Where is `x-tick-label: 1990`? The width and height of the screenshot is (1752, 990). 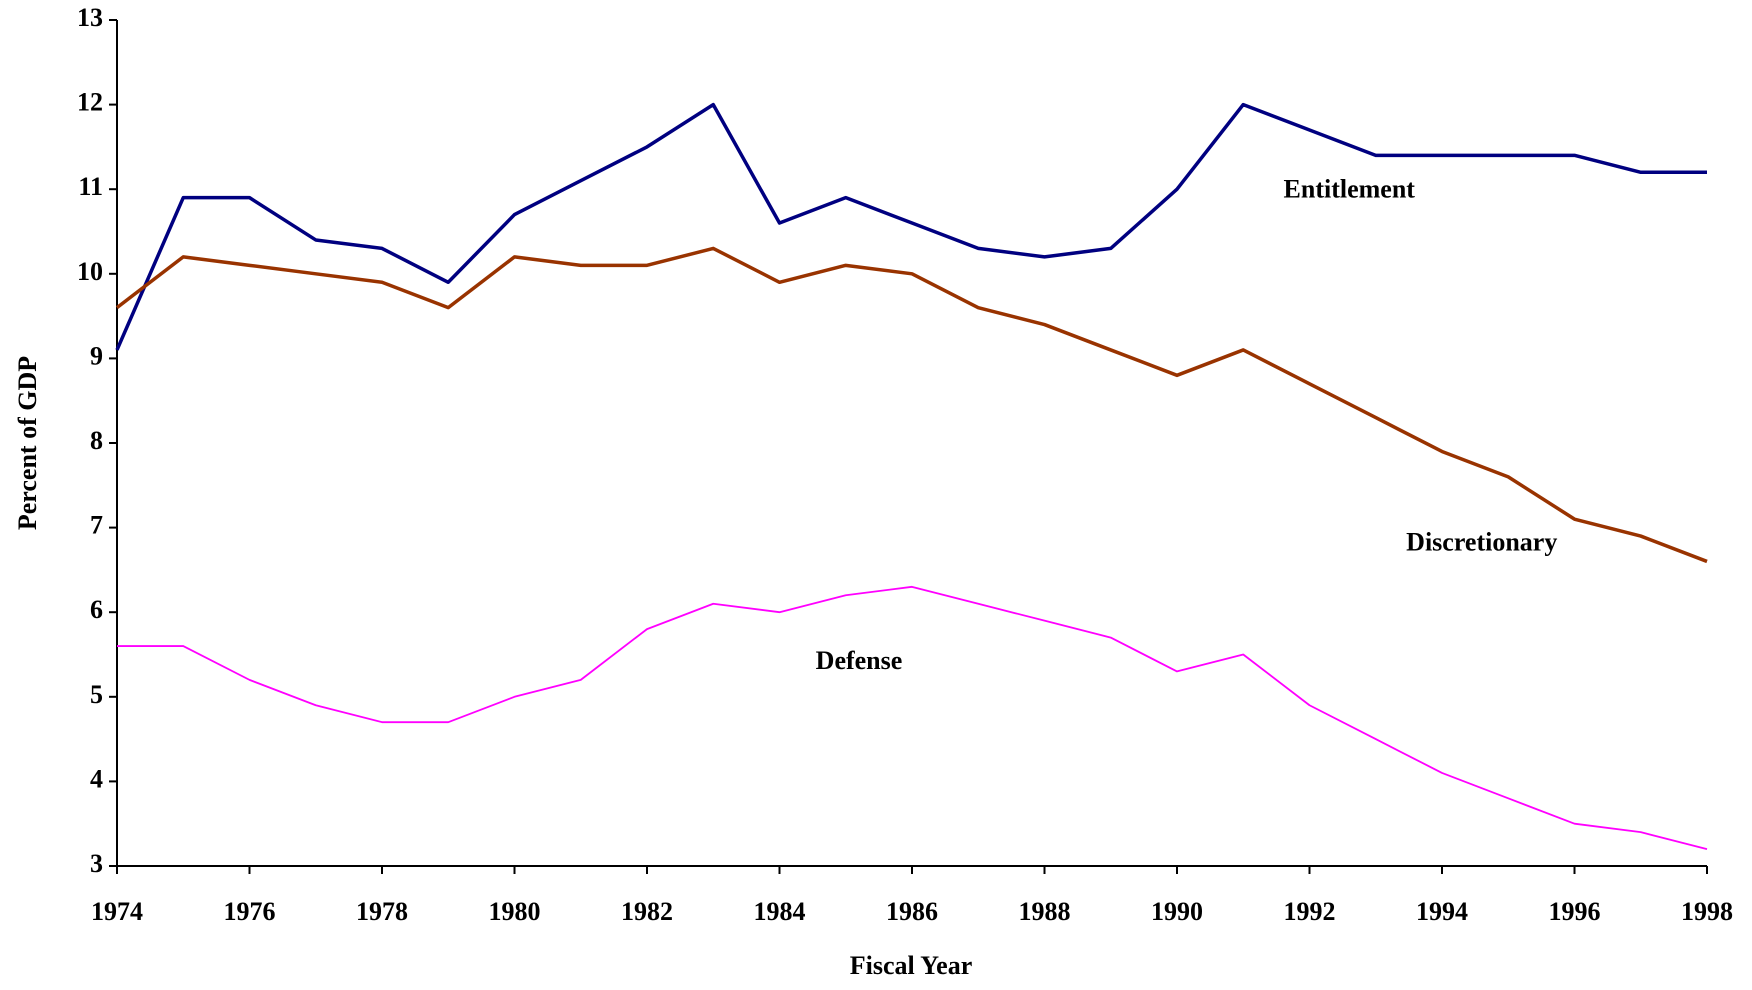
x-tick-label: 1990 is located at coordinates (1177, 911).